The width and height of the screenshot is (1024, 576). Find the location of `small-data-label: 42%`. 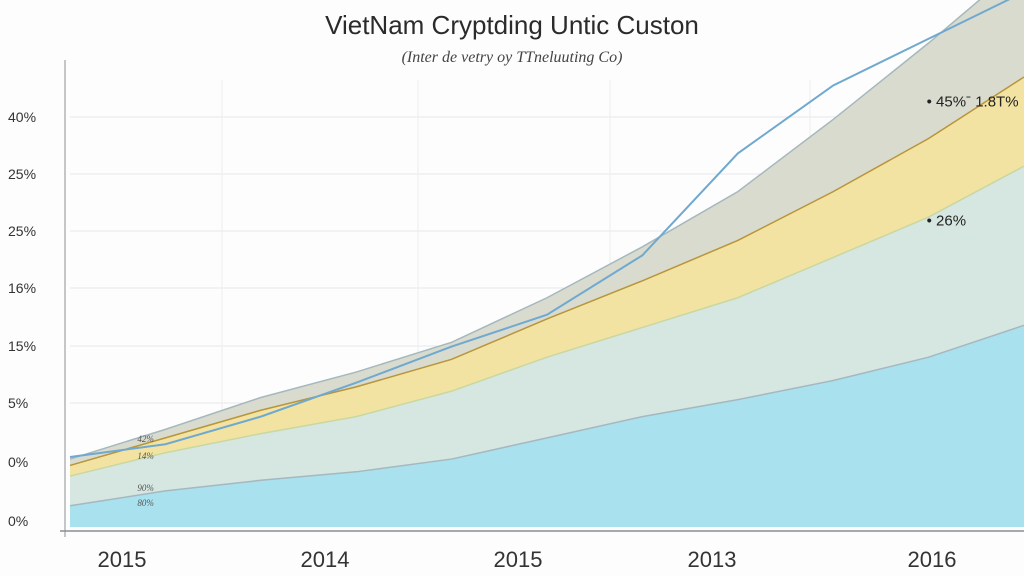

small-data-label: 42% is located at coordinates (145, 439).